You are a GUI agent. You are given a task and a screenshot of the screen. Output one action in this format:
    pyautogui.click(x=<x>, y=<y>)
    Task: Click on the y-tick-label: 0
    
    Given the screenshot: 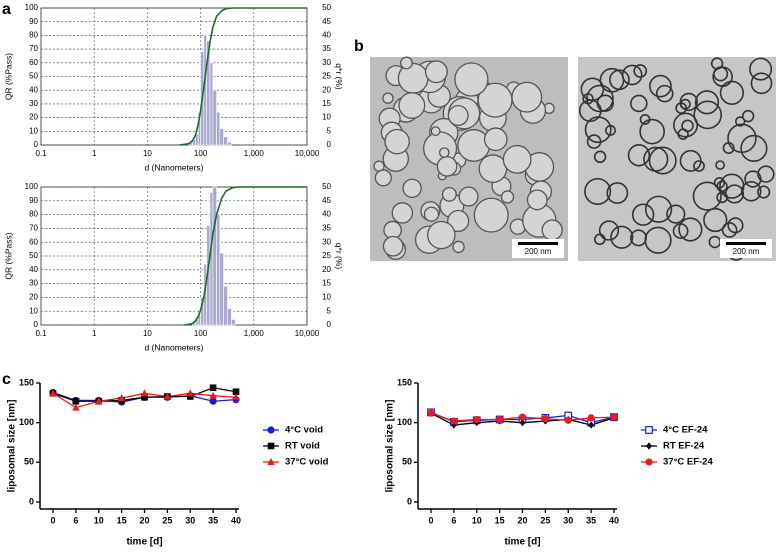 What is the action you would take?
    pyautogui.click(x=409, y=501)
    